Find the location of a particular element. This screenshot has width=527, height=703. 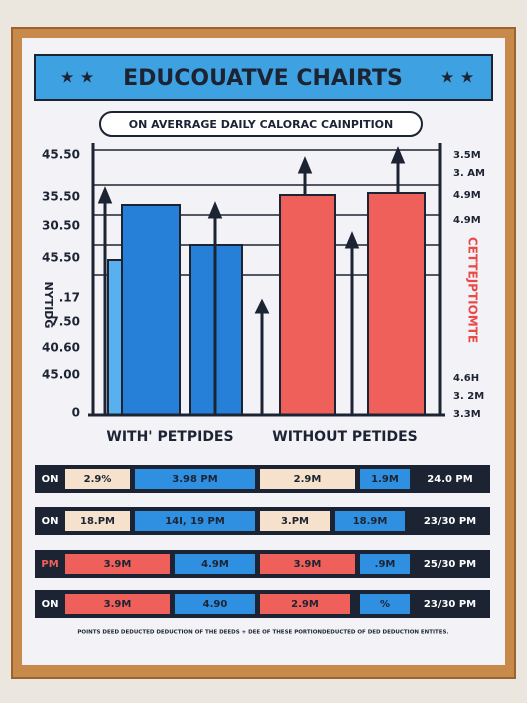

subtitle: ON AVERRAGE DAILY CALORAC CAINPITION is located at coordinates (261, 124).